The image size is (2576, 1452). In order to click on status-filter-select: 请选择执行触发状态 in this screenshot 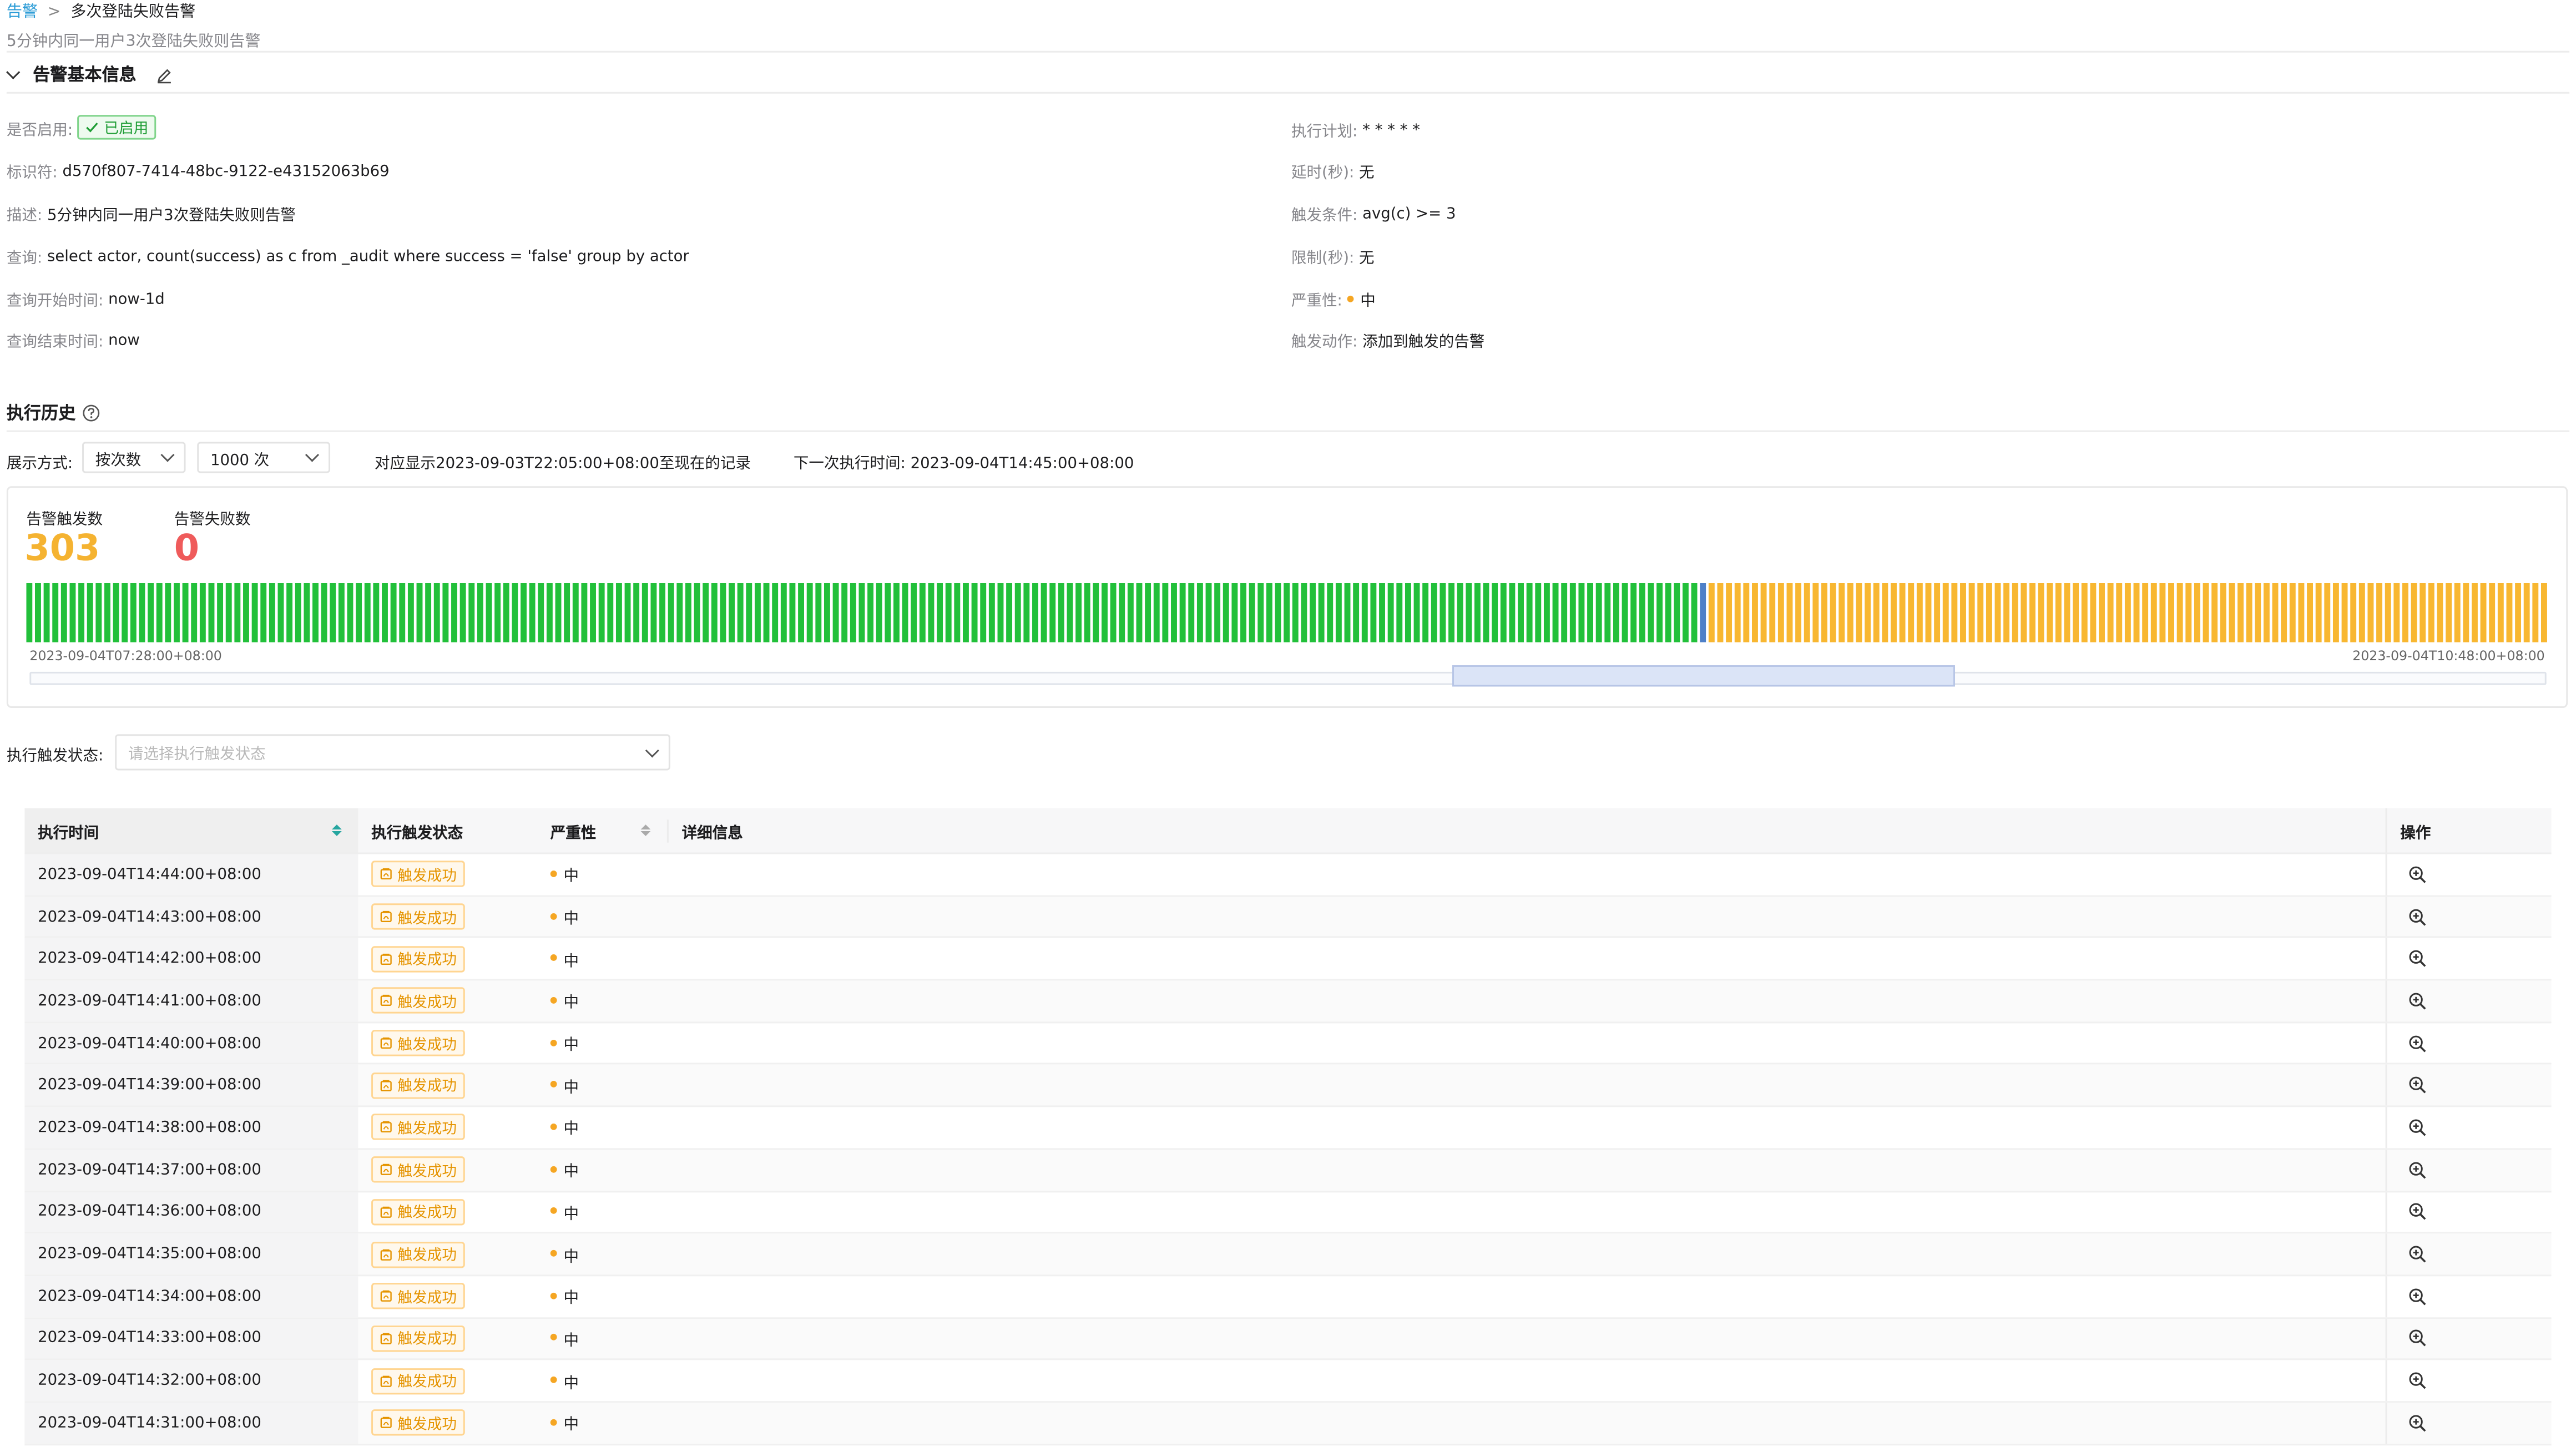, I will do `click(392, 752)`.